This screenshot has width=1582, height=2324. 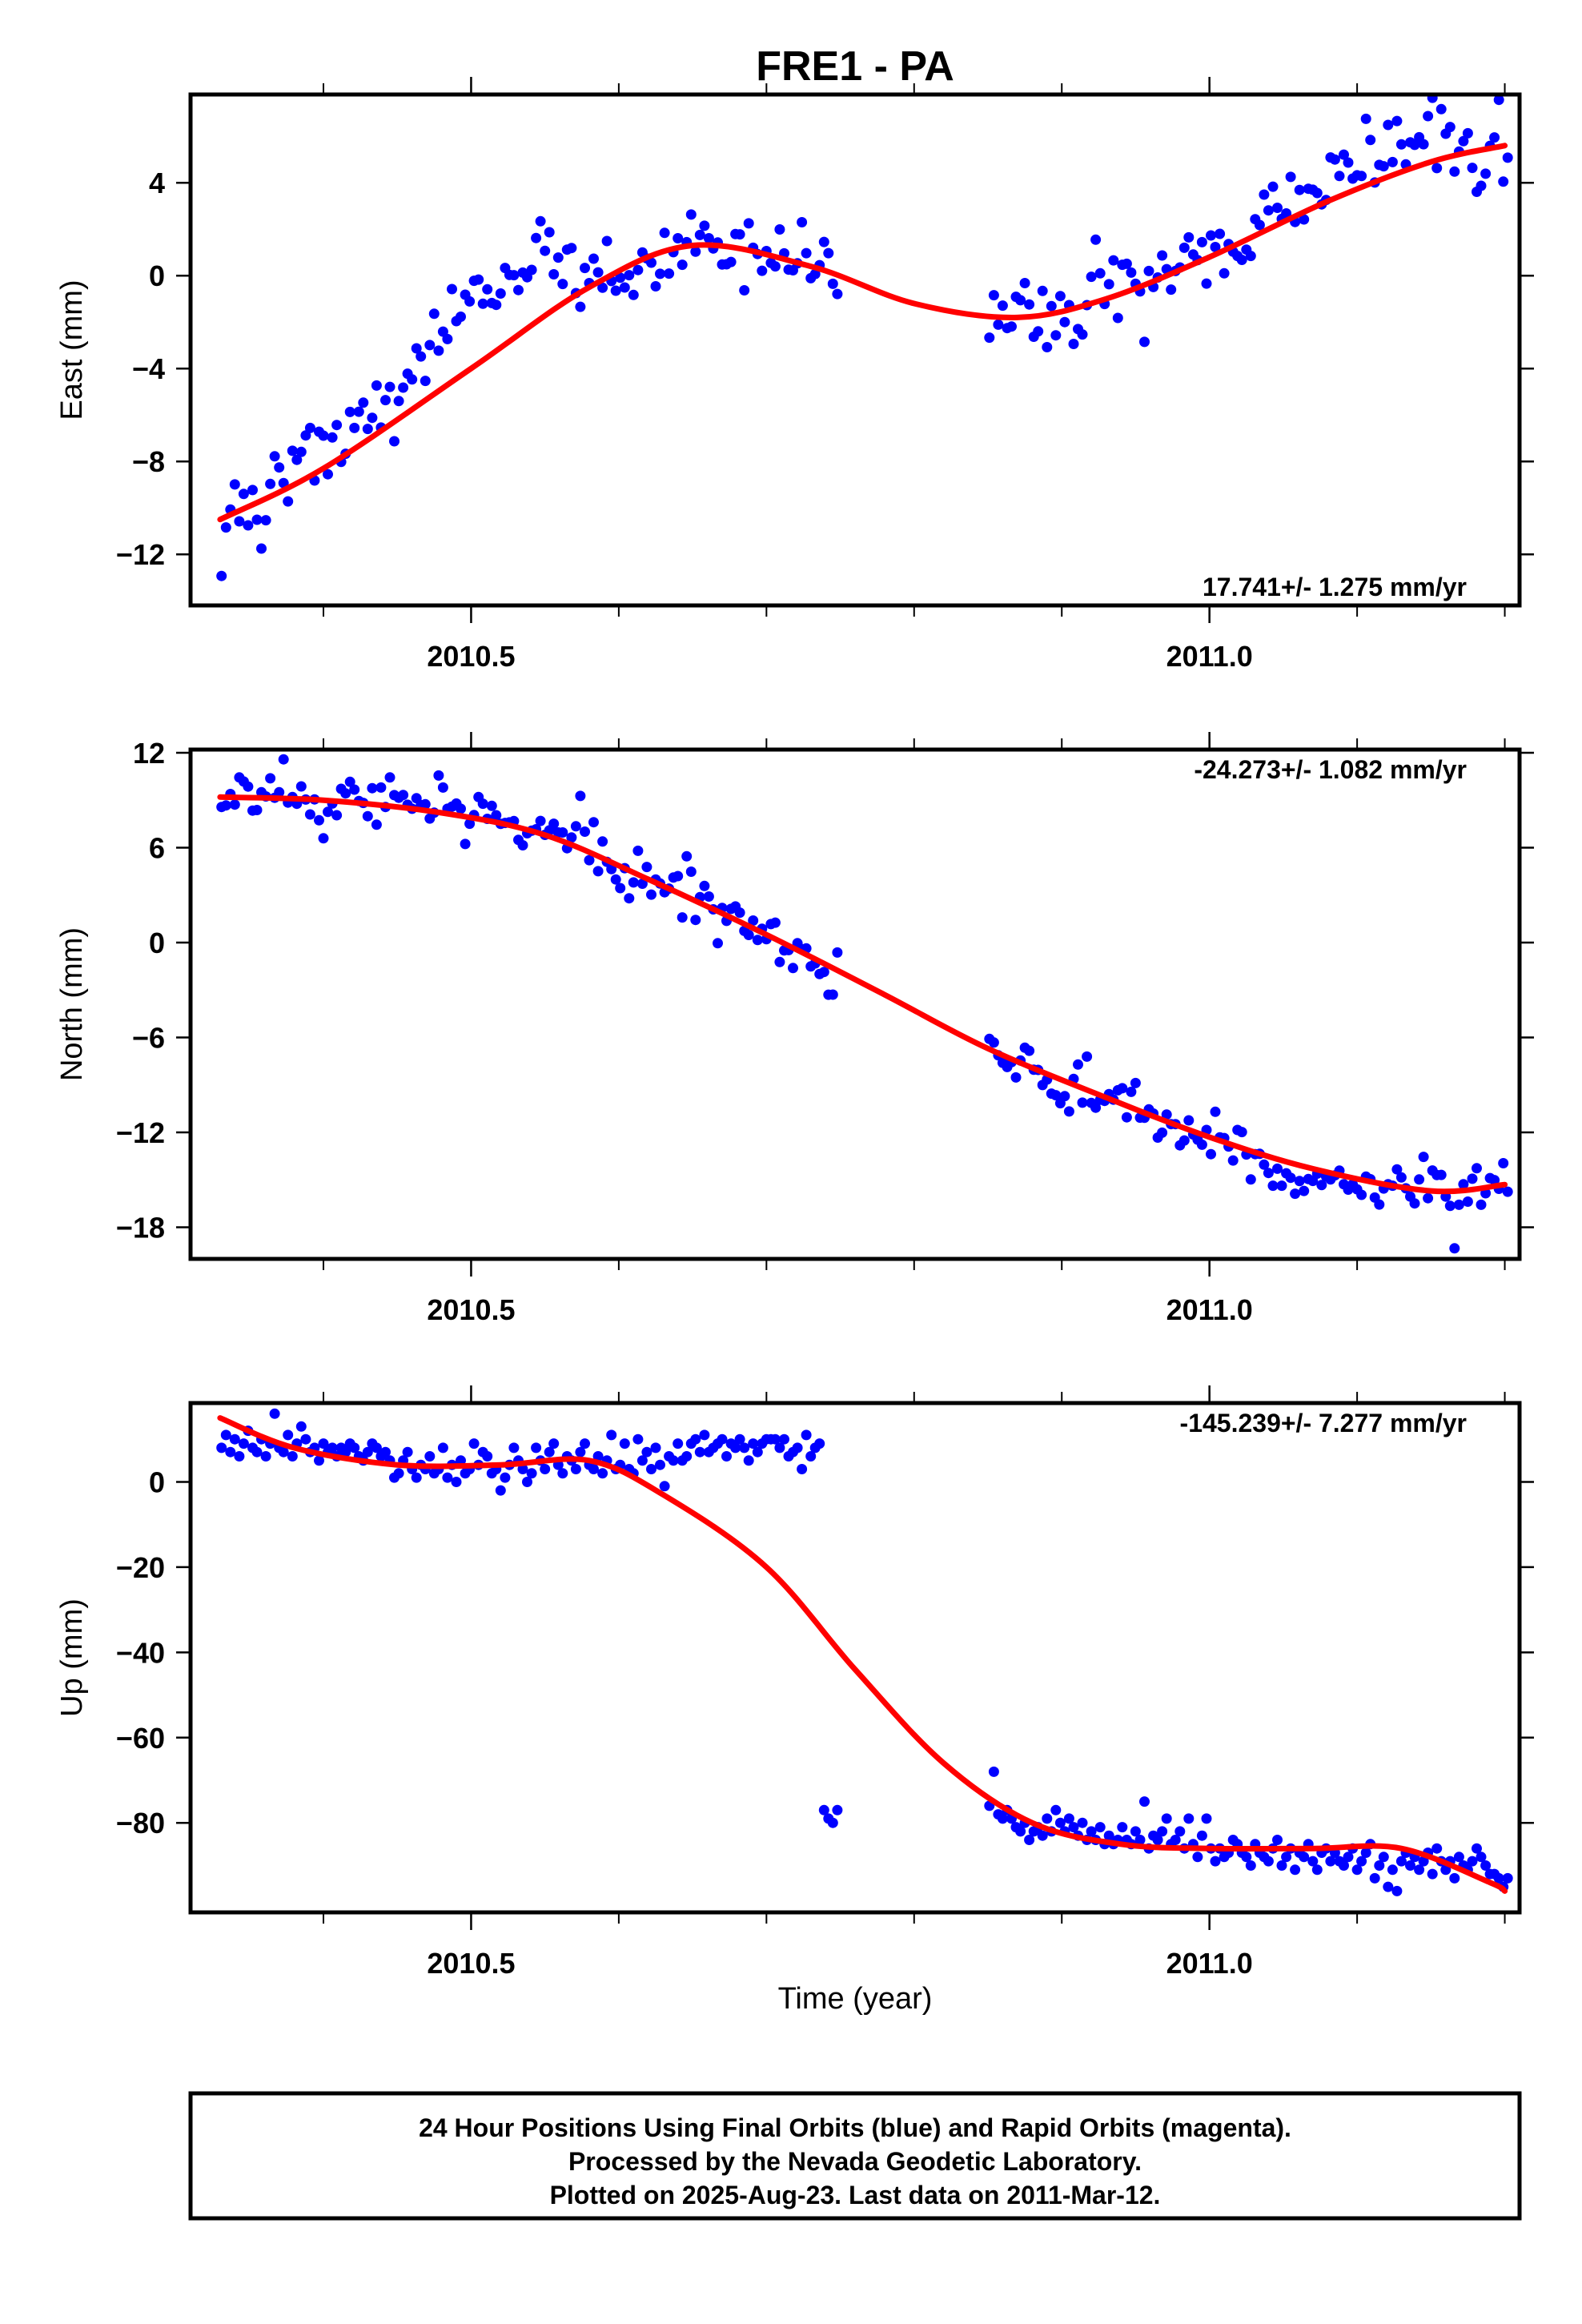 What do you see at coordinates (140, 554) in the screenshot?
I see `y-tick-label: −12` at bounding box center [140, 554].